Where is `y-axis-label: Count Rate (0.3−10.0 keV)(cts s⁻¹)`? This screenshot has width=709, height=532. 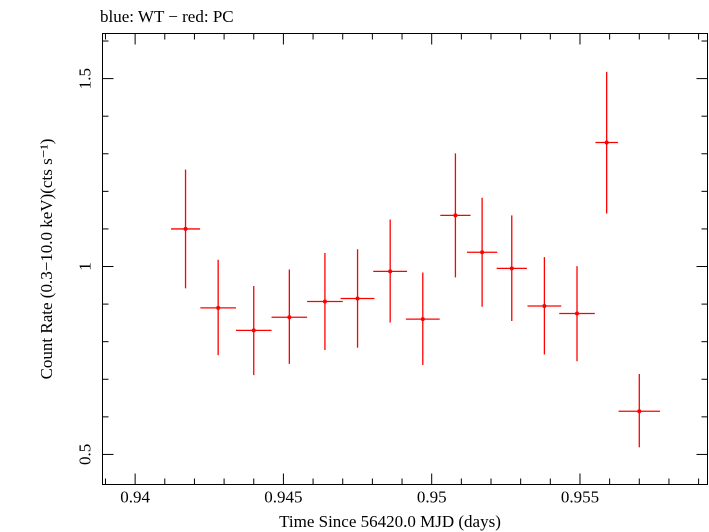
y-axis-label: Count Rate (0.3−10.0 keV)(cts s⁻¹) is located at coordinates (46, 259).